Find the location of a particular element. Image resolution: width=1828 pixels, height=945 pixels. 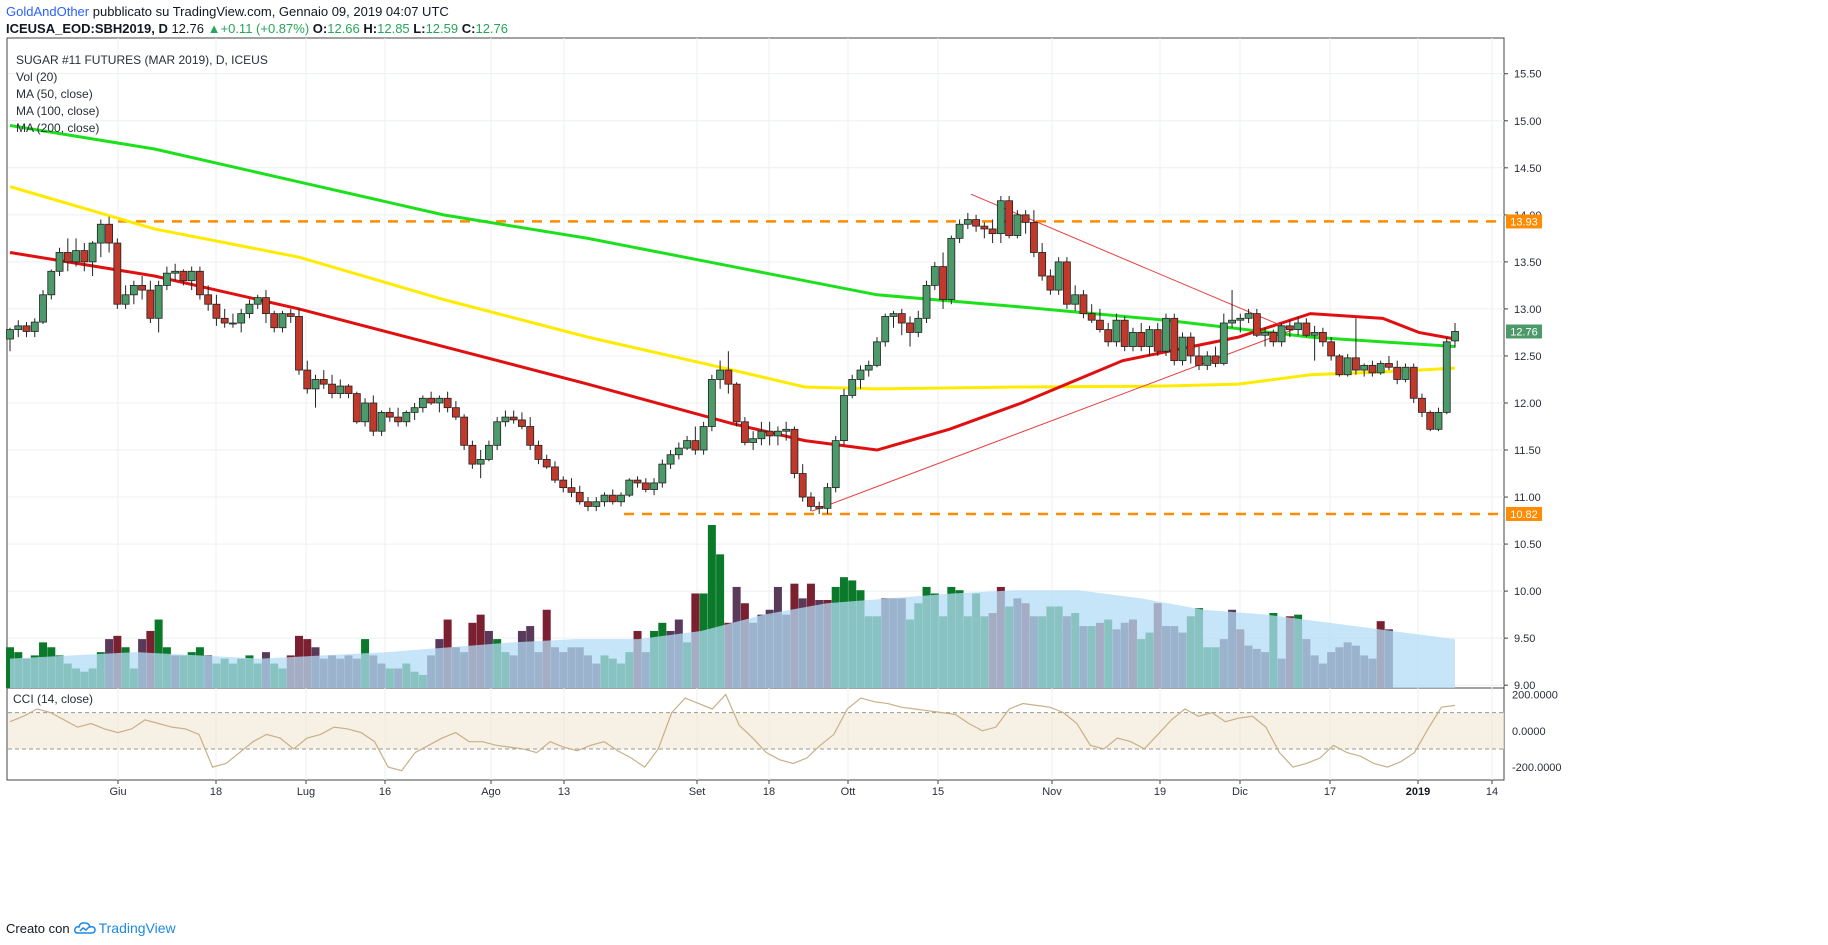

x-tick-label: 16 is located at coordinates (385, 792).